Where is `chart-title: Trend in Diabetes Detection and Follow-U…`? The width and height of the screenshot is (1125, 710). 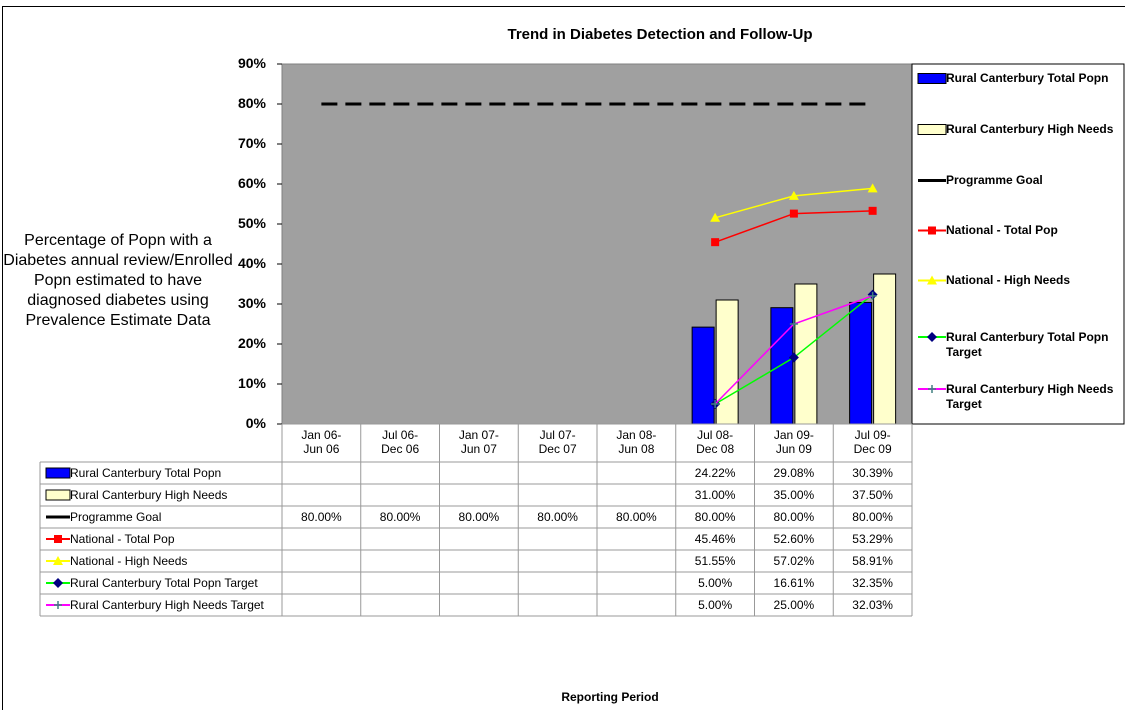 chart-title: Trend in Diabetes Detection and Follow-U… is located at coordinates (660, 34).